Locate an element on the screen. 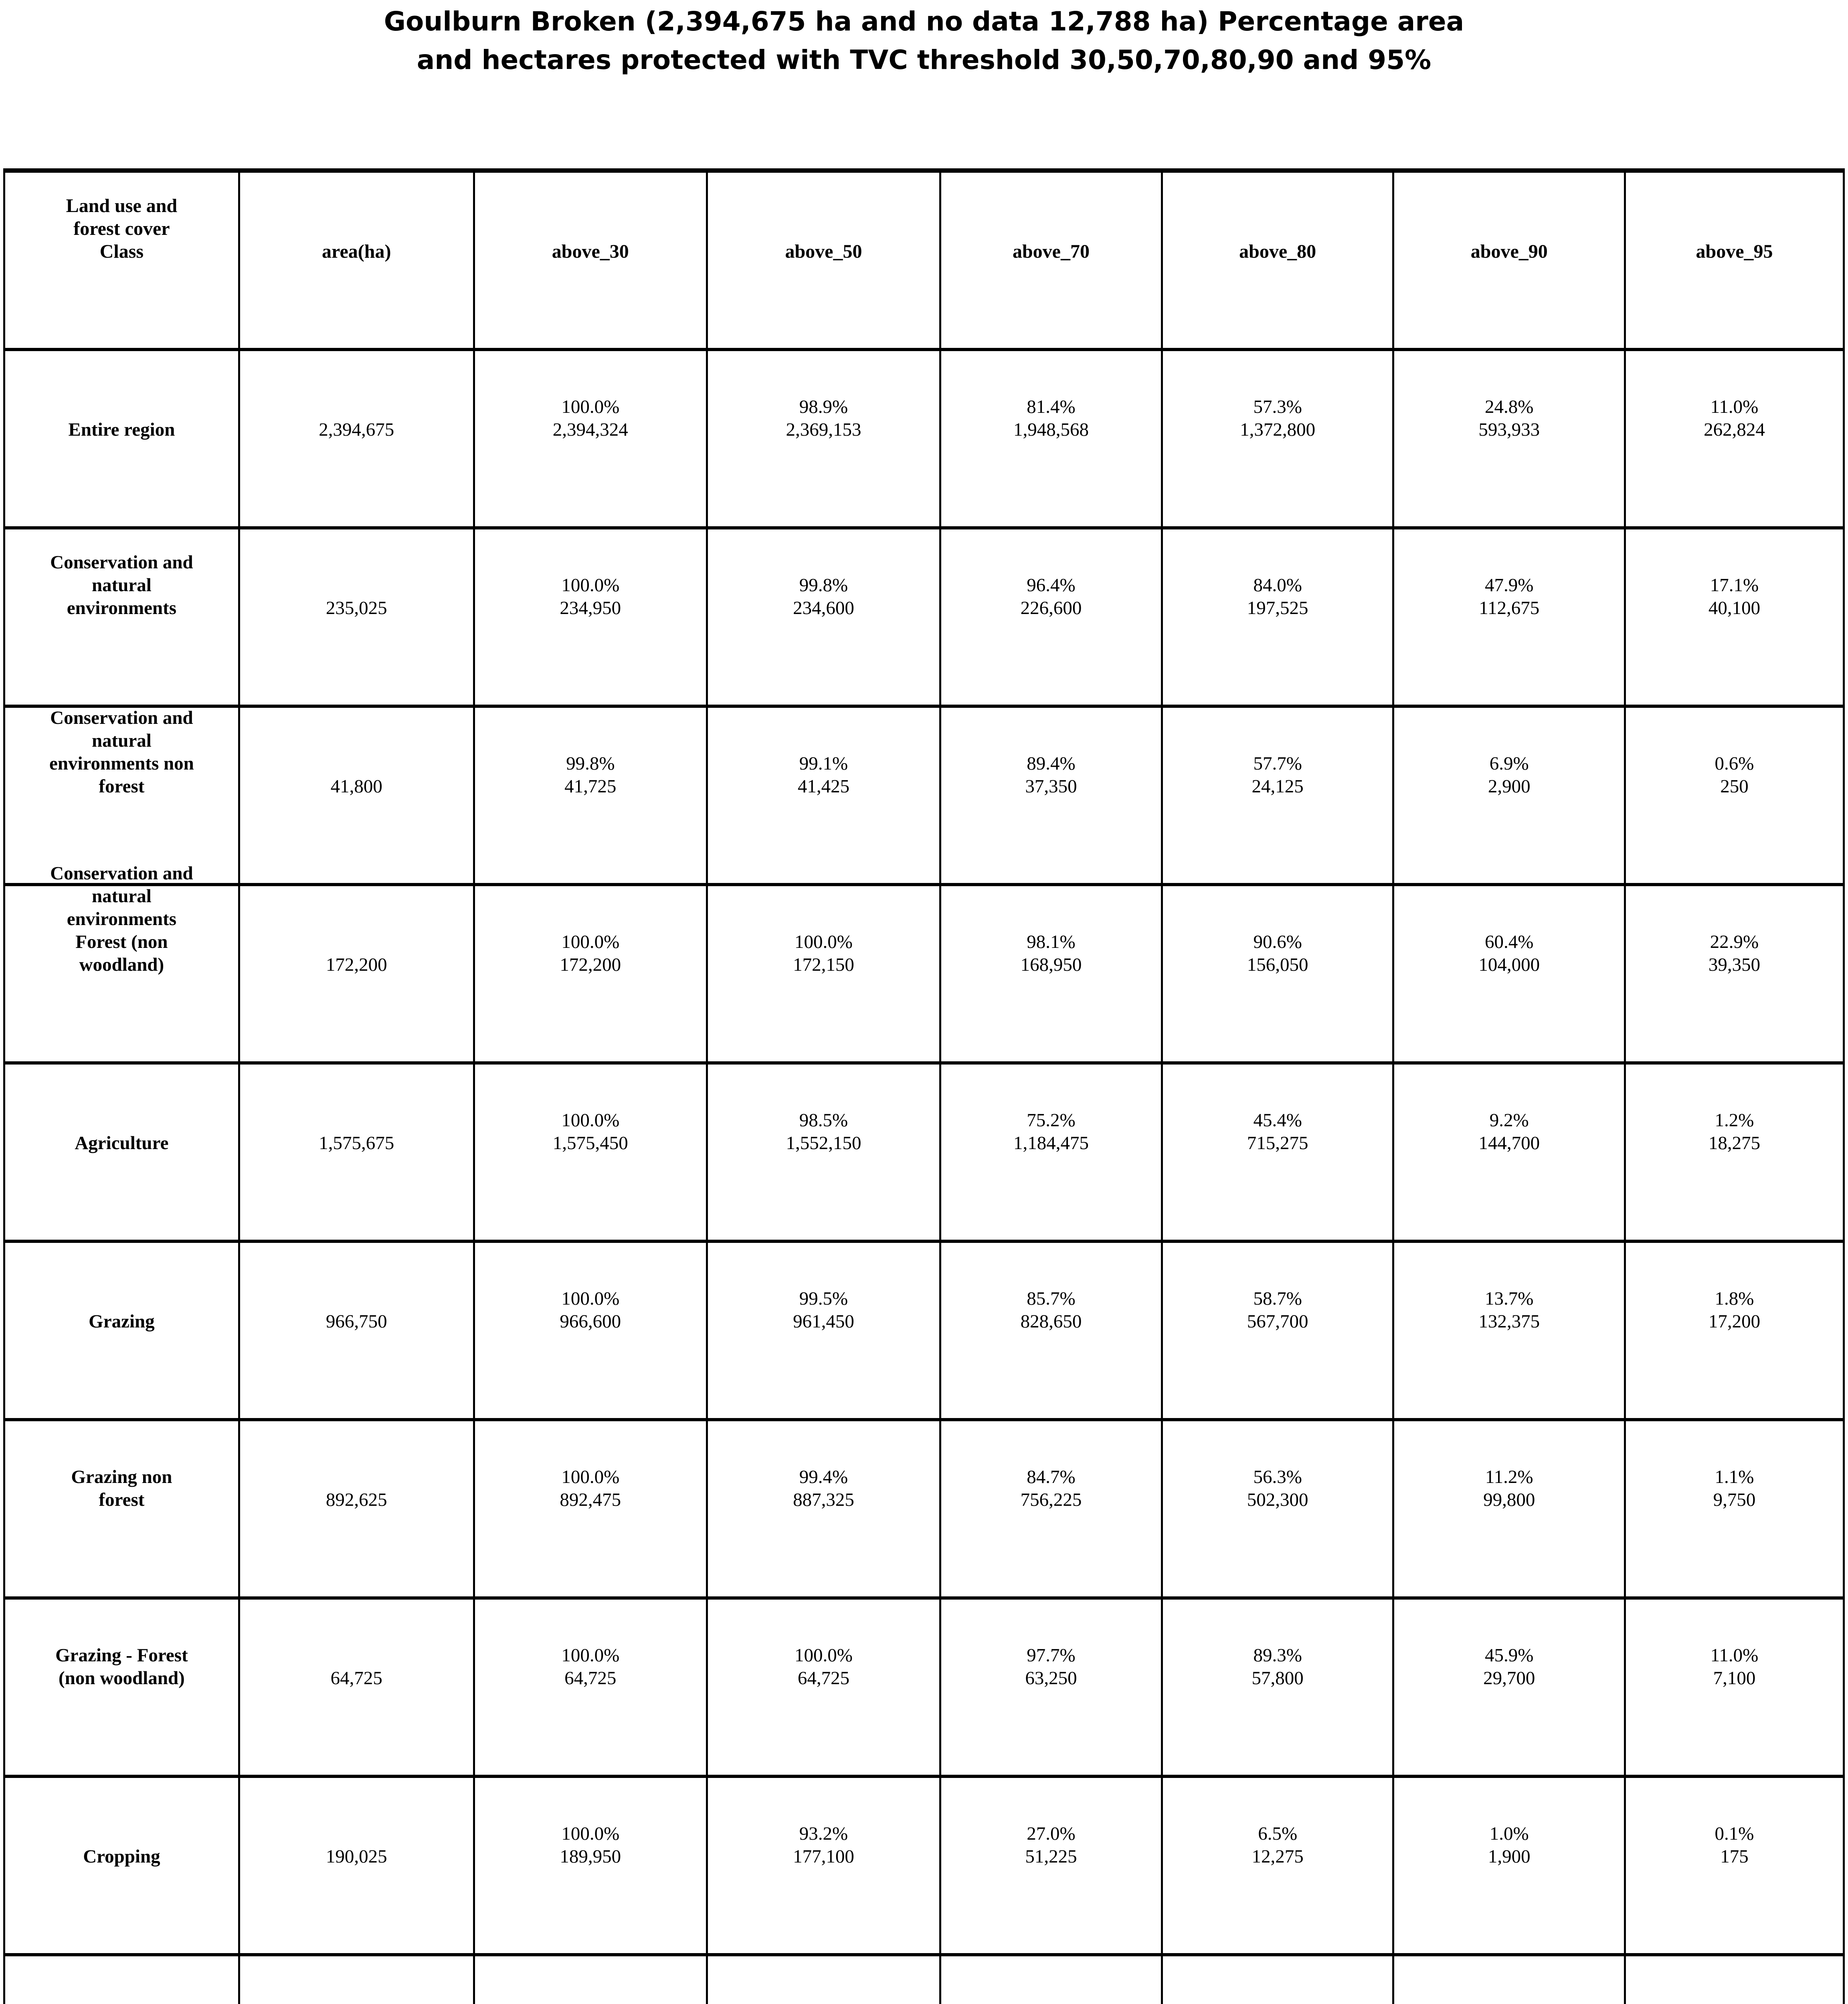 This screenshot has height=2004, width=1848. cell-text: 89.3% 57,800 is located at coordinates (1278, 1645).